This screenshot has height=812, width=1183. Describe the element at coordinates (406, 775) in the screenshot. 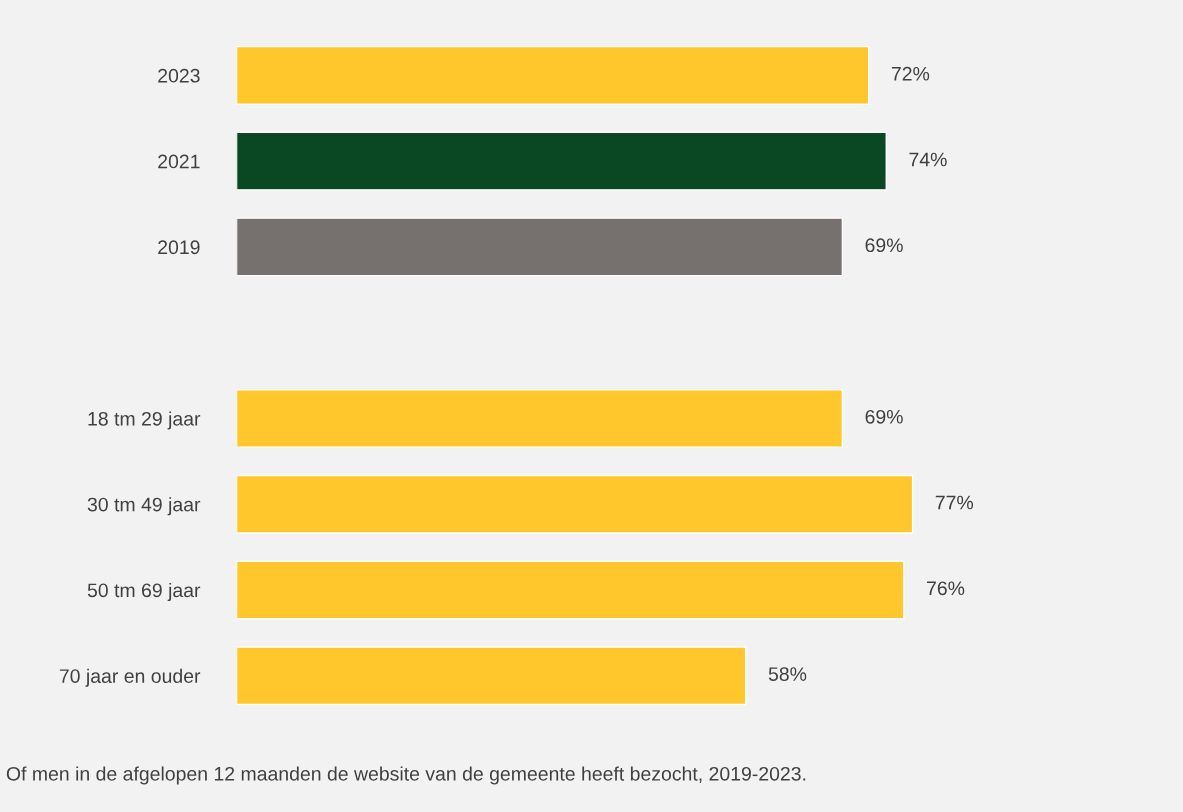

I see `text: Of men in de afgelopen 12 maanden de website van de gemeente heeft bezocht, 2019-2023.` at that location.